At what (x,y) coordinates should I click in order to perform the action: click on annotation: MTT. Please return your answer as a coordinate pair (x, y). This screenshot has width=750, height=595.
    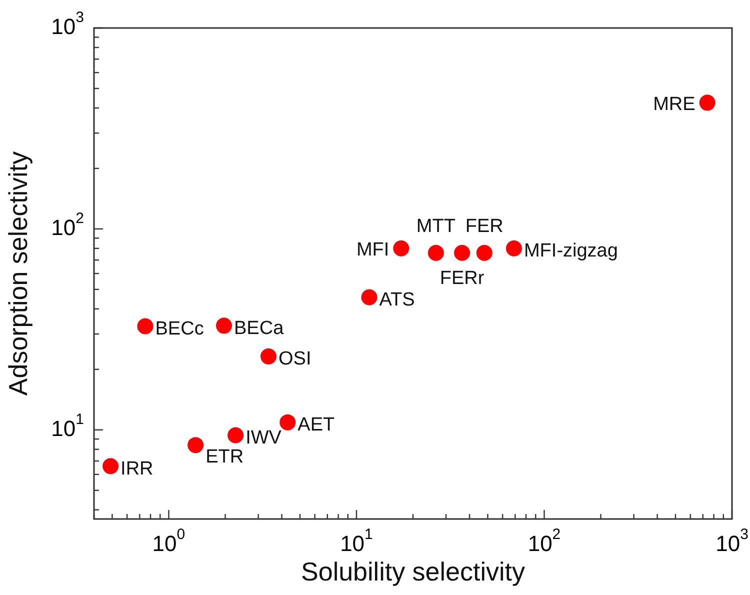
    Looking at the image, I should click on (436, 227).